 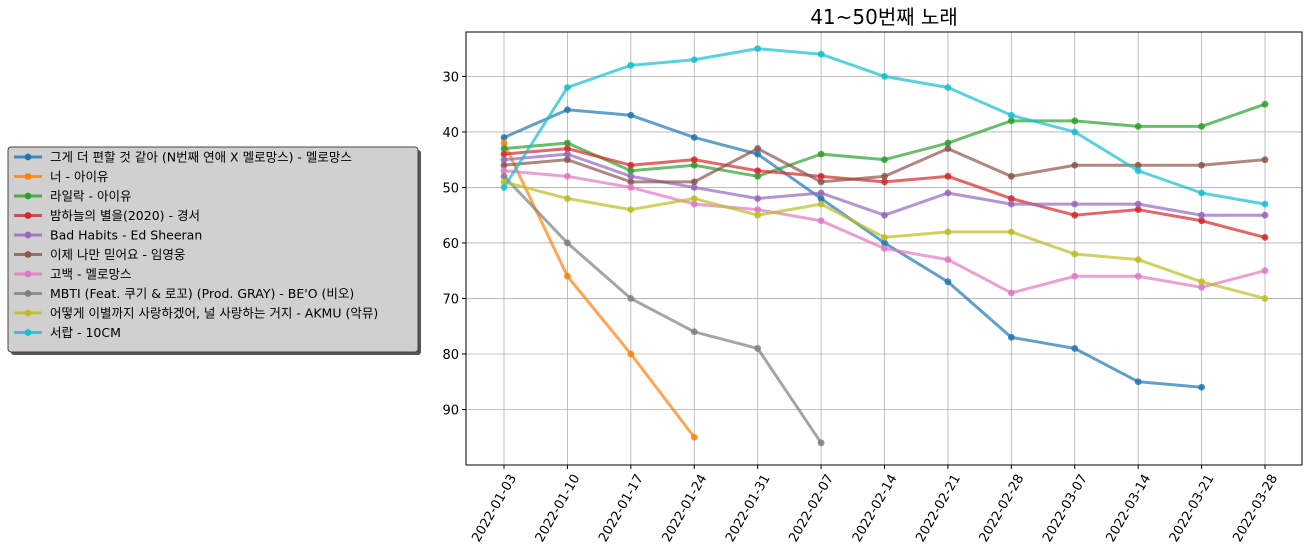 What do you see at coordinates (90, 196) in the screenshot?
I see `legend-entry: 라일락 - 아이유` at bounding box center [90, 196].